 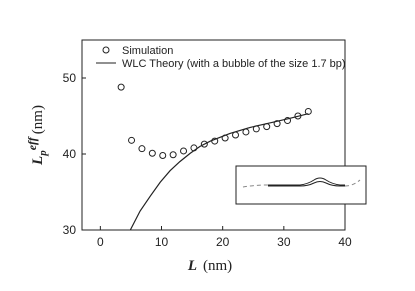 I want to click on inset-strand-top, so click(x=306, y=181).